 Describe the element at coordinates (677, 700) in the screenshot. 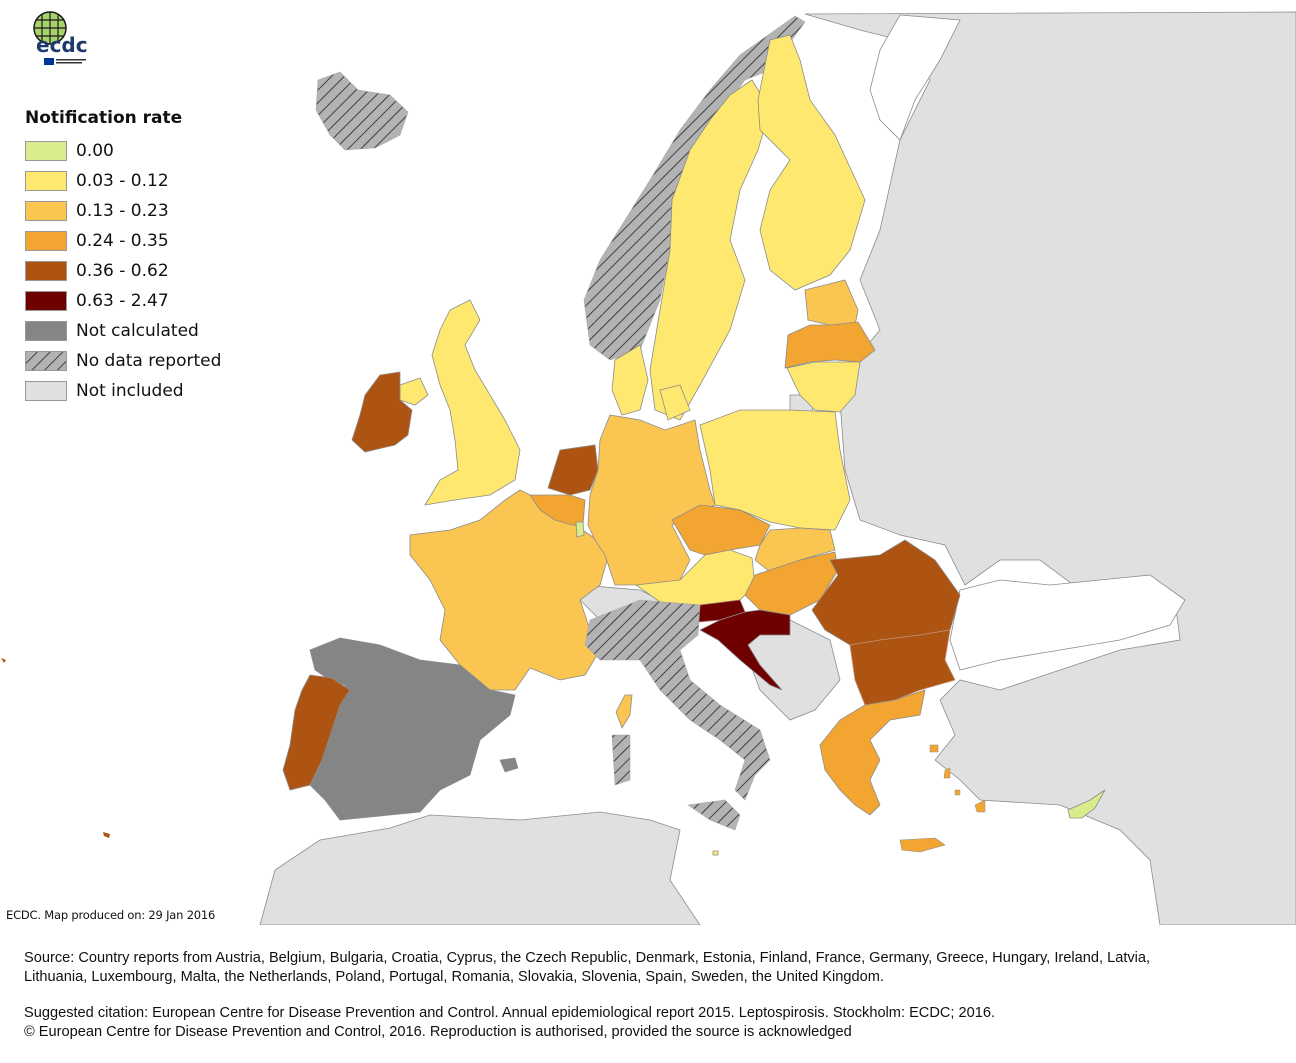

I see `country-italy` at that location.